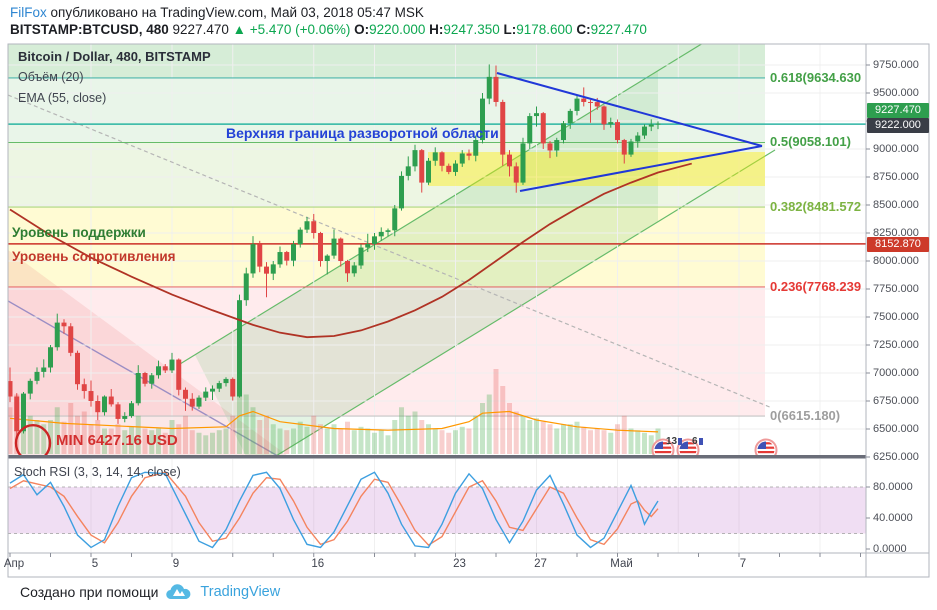  What do you see at coordinates (437, 506) in the screenshot?
I see `stoch-pane` at bounding box center [437, 506].